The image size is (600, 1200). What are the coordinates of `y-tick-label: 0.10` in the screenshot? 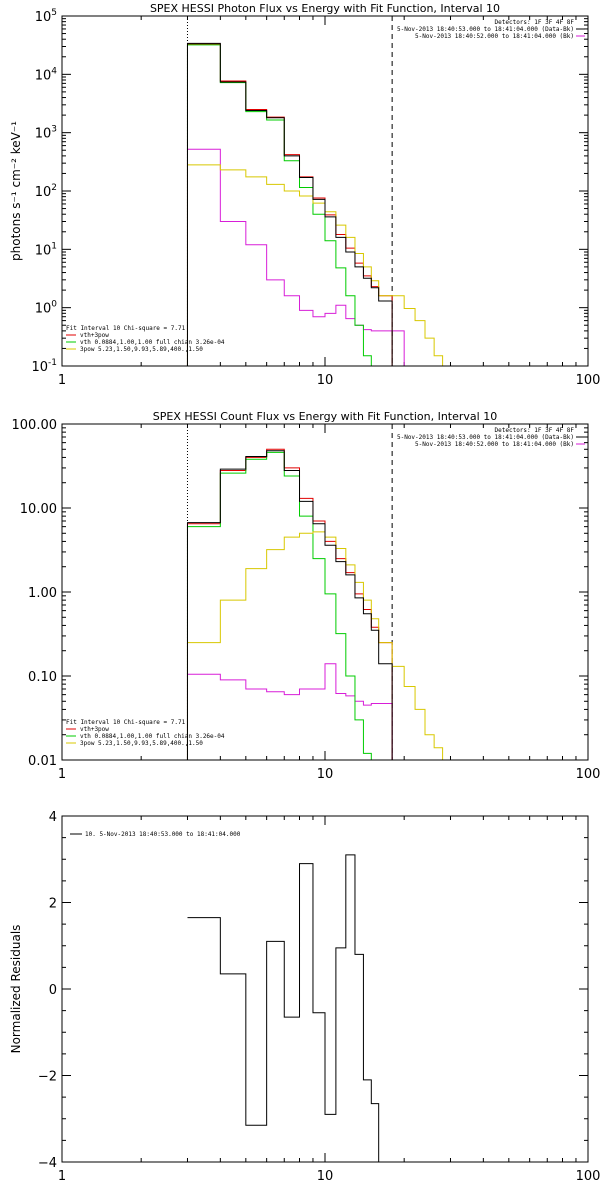 It's located at (42, 677).